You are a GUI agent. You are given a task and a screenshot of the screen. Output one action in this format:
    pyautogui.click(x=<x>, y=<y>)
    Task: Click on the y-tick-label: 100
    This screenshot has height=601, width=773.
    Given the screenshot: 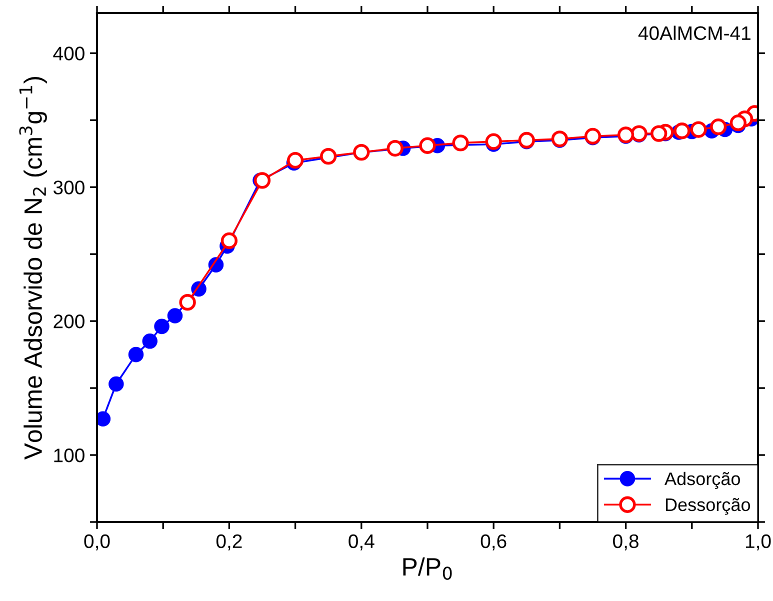 What is the action you would take?
    pyautogui.click(x=69, y=455)
    